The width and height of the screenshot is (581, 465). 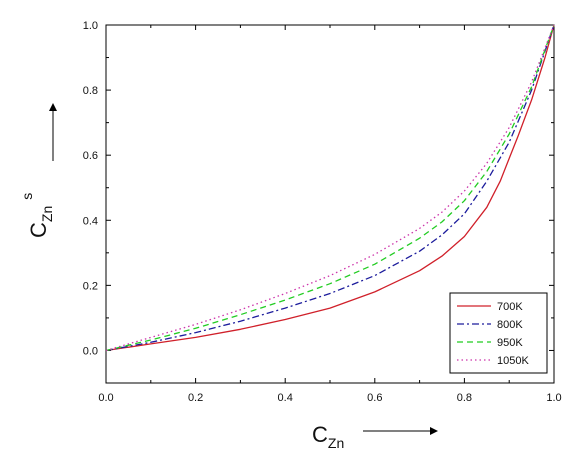 I want to click on x-axis-label: CZn, so click(x=328, y=436).